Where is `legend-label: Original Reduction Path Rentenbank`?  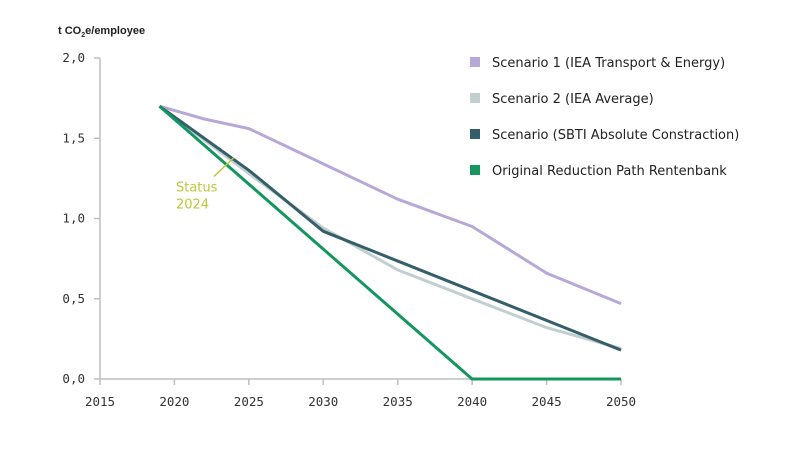 legend-label: Original Reduction Path Rentenbank is located at coordinates (609, 171).